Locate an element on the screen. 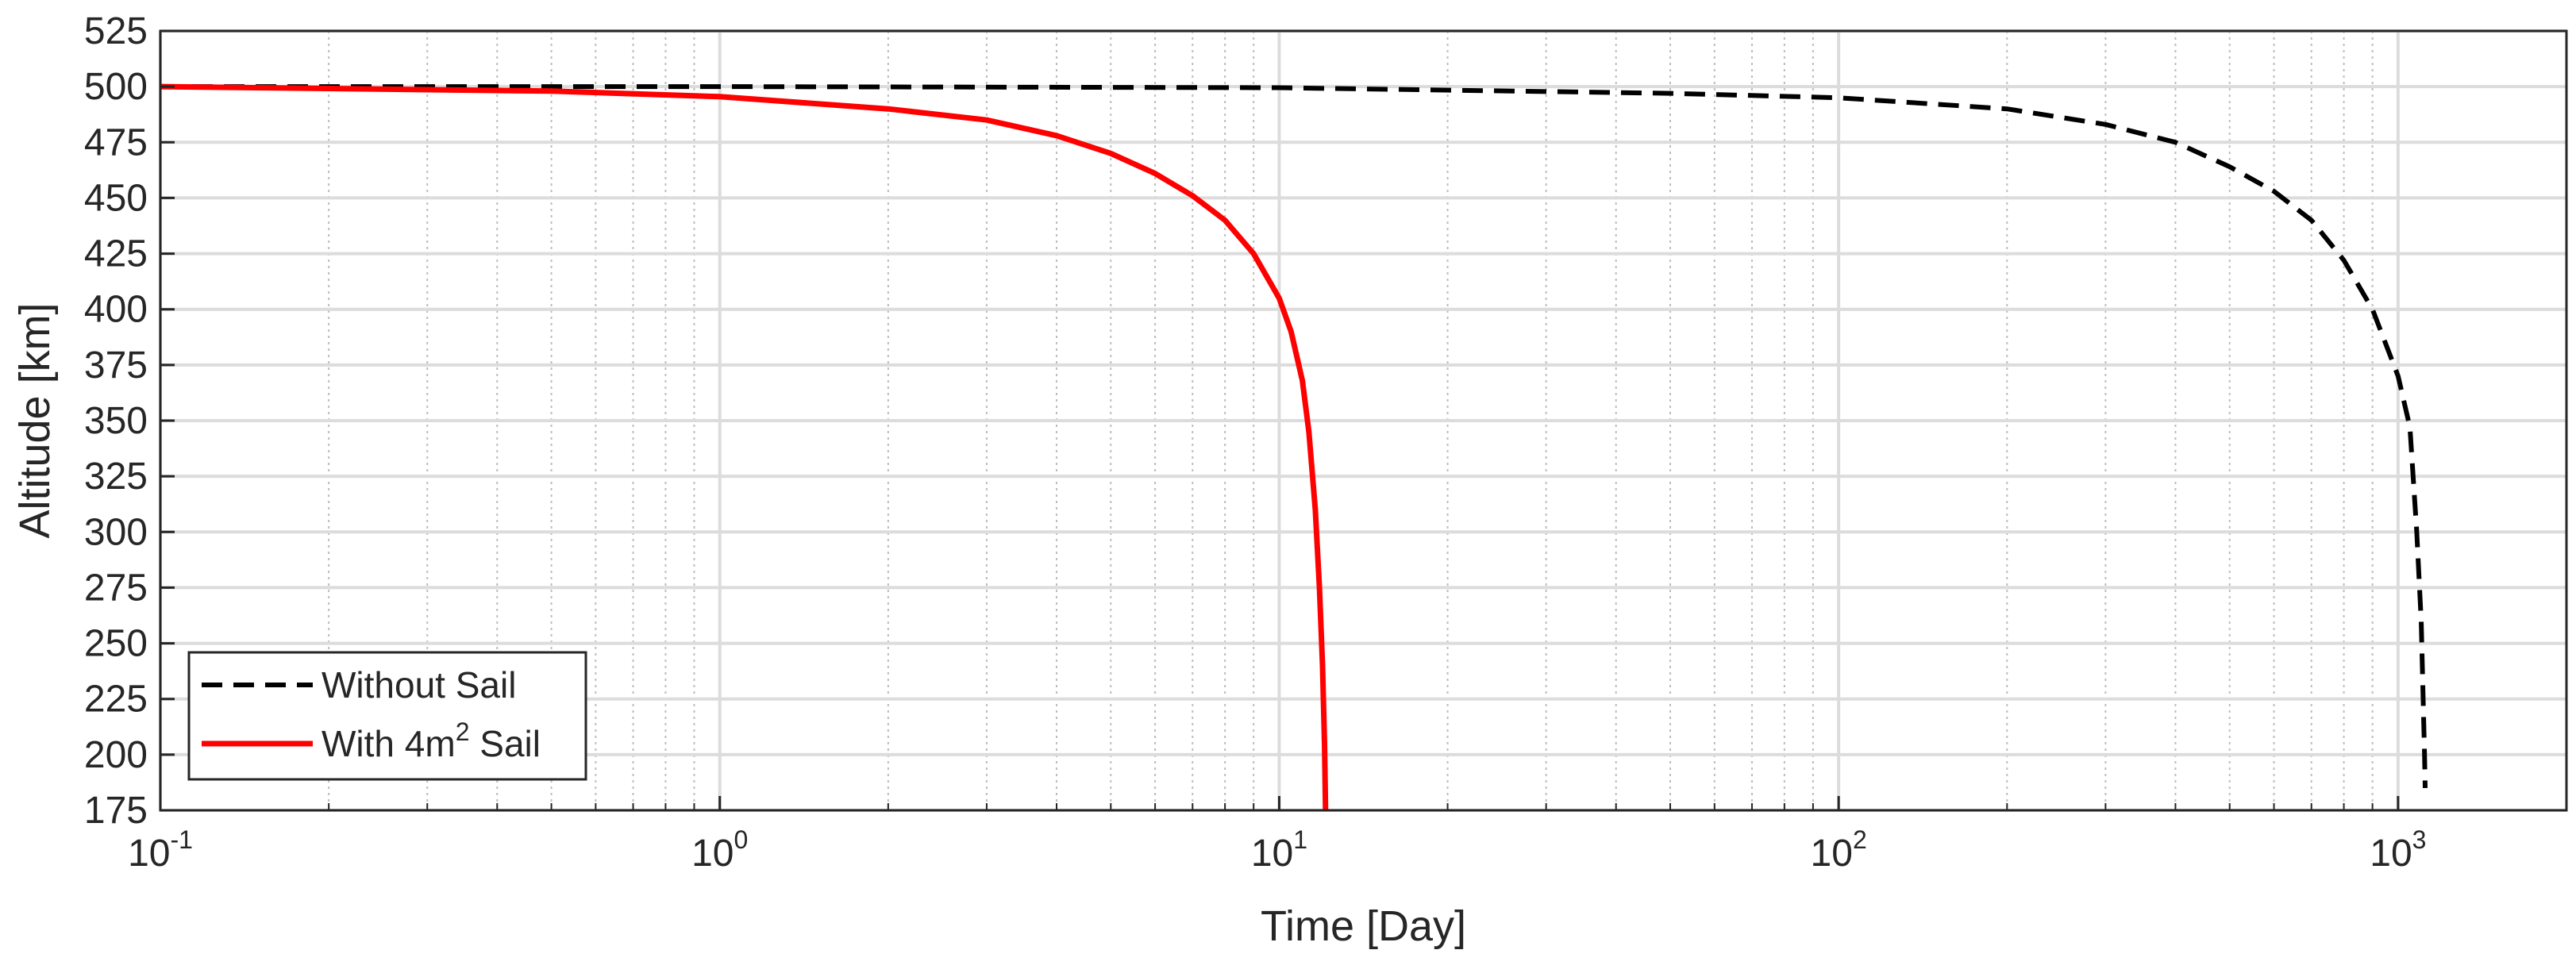 The width and height of the screenshot is (2576, 973). x-tick-label: 10⁻¹ is located at coordinates (160, 850).